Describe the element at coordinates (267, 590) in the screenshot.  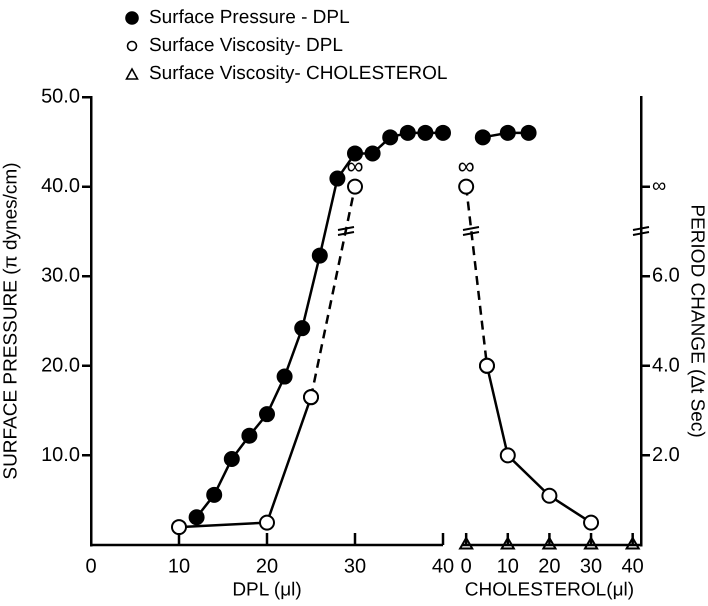
I see `x-axis-title: DPL (μl)` at that location.